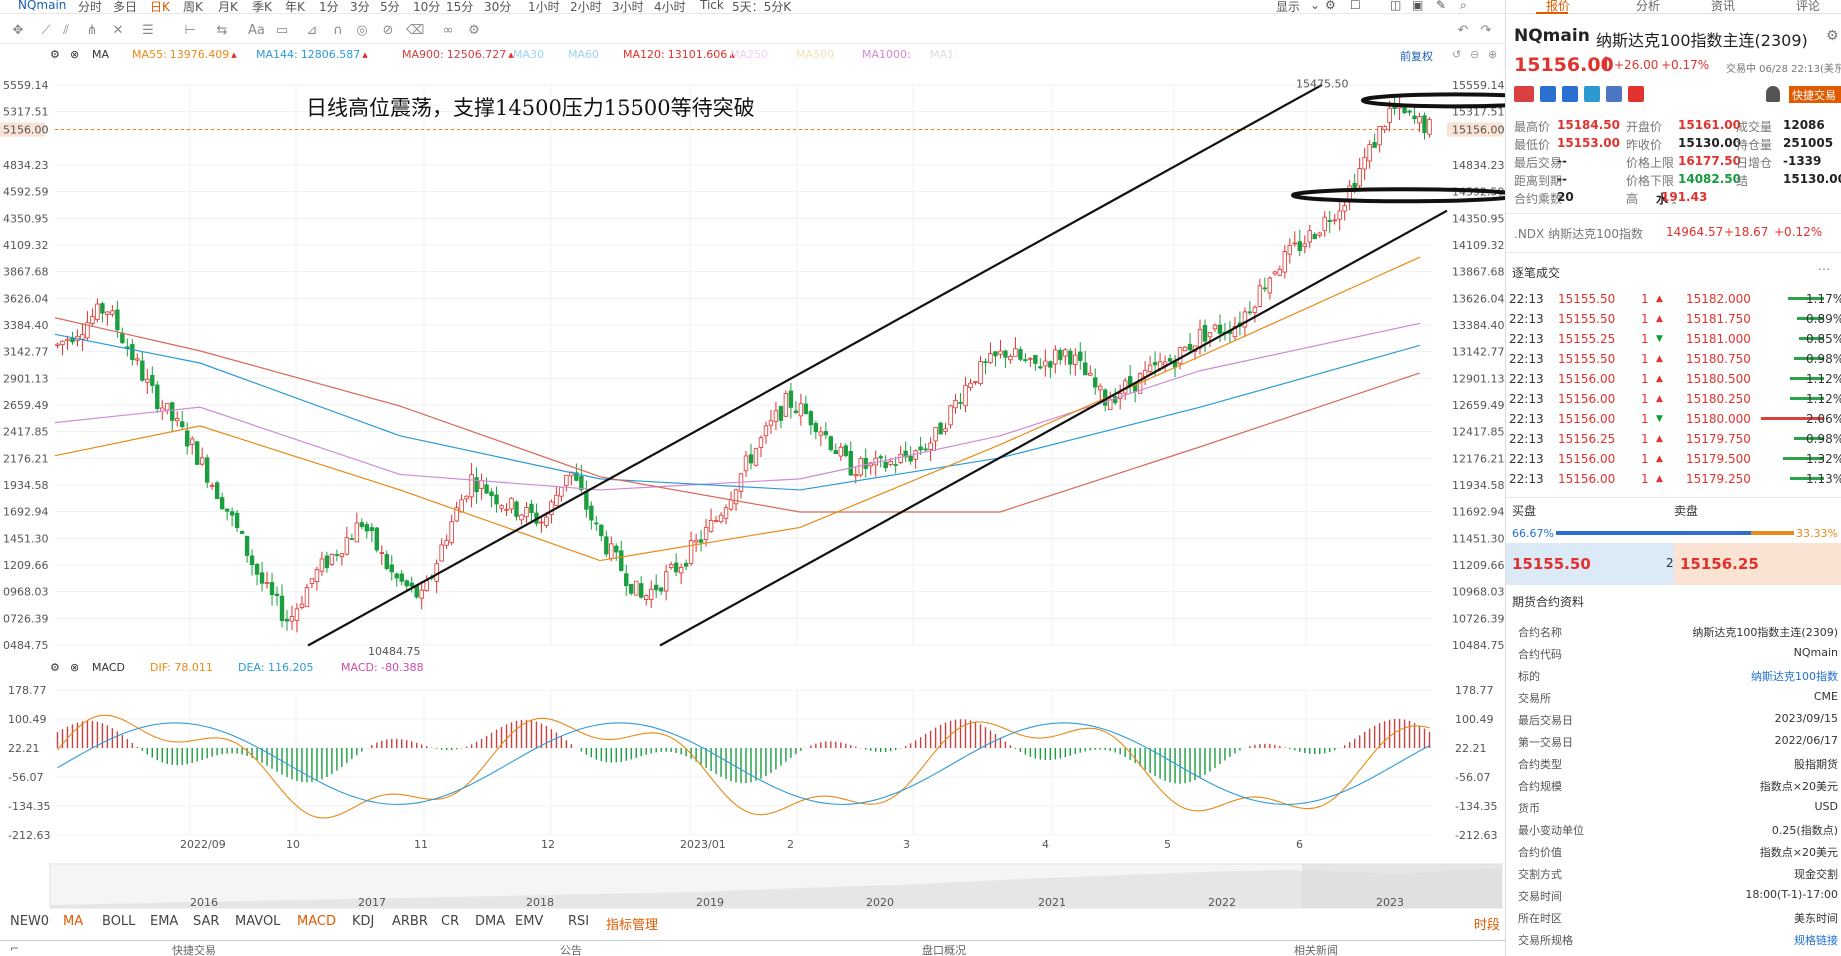 The width and height of the screenshot is (1841, 956). I want to click on bell-icon, so click(1773, 94).